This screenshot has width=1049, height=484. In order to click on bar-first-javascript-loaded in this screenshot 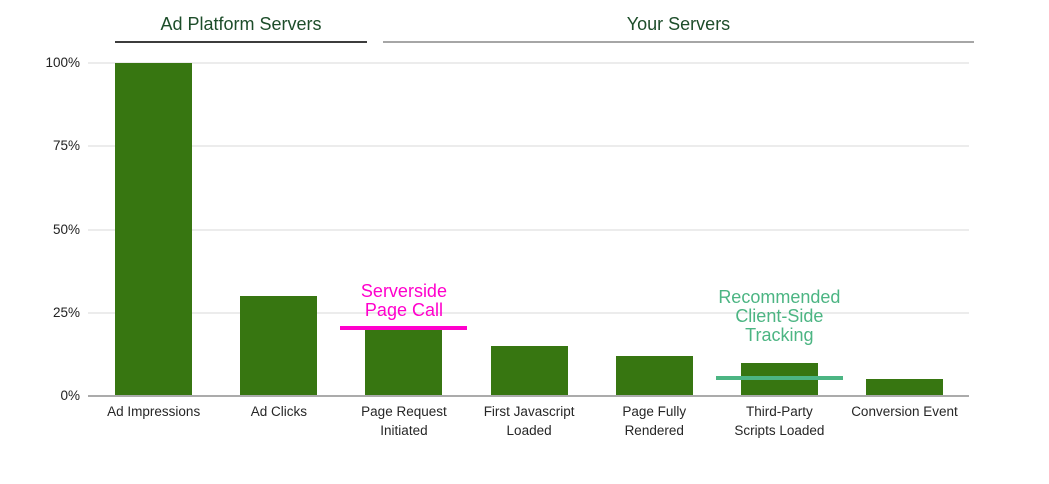, I will do `click(529, 371)`.